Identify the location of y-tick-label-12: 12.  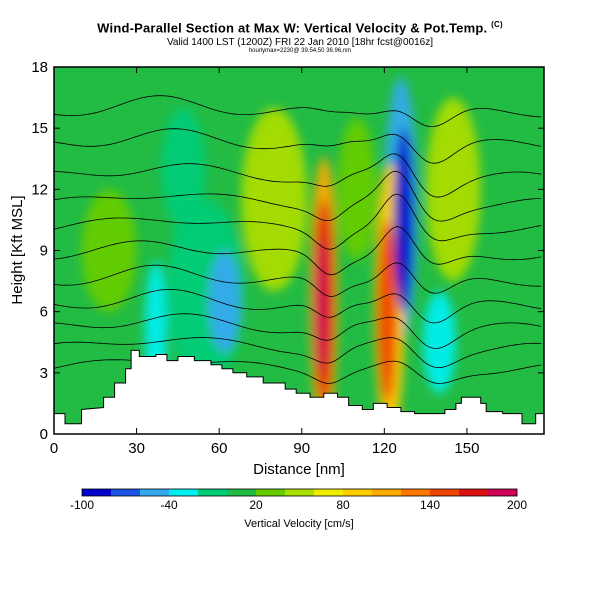
(39, 189).